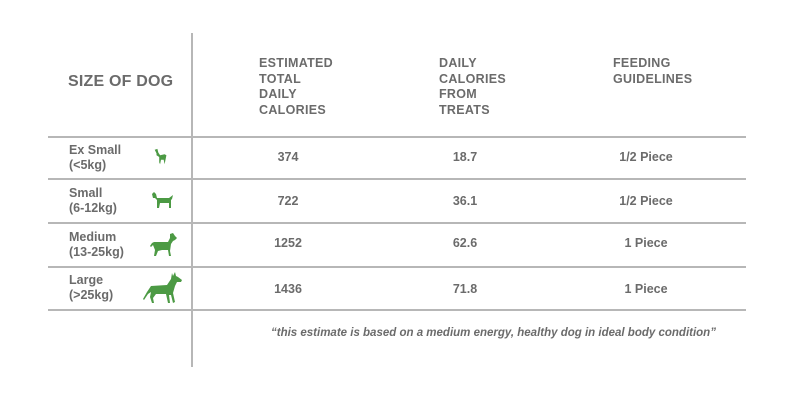 The width and height of the screenshot is (800, 406). Describe the element at coordinates (465, 157) in the screenshot. I see `treat-calories-value: 18.7` at that location.